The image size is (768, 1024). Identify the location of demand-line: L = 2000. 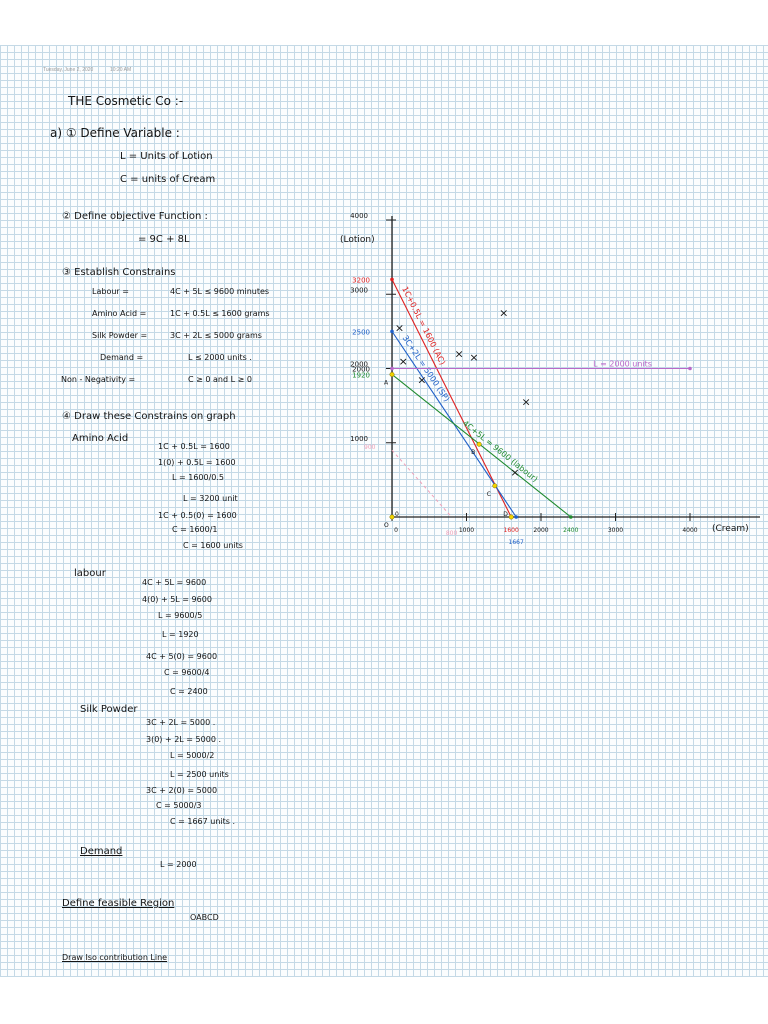
(178, 864).